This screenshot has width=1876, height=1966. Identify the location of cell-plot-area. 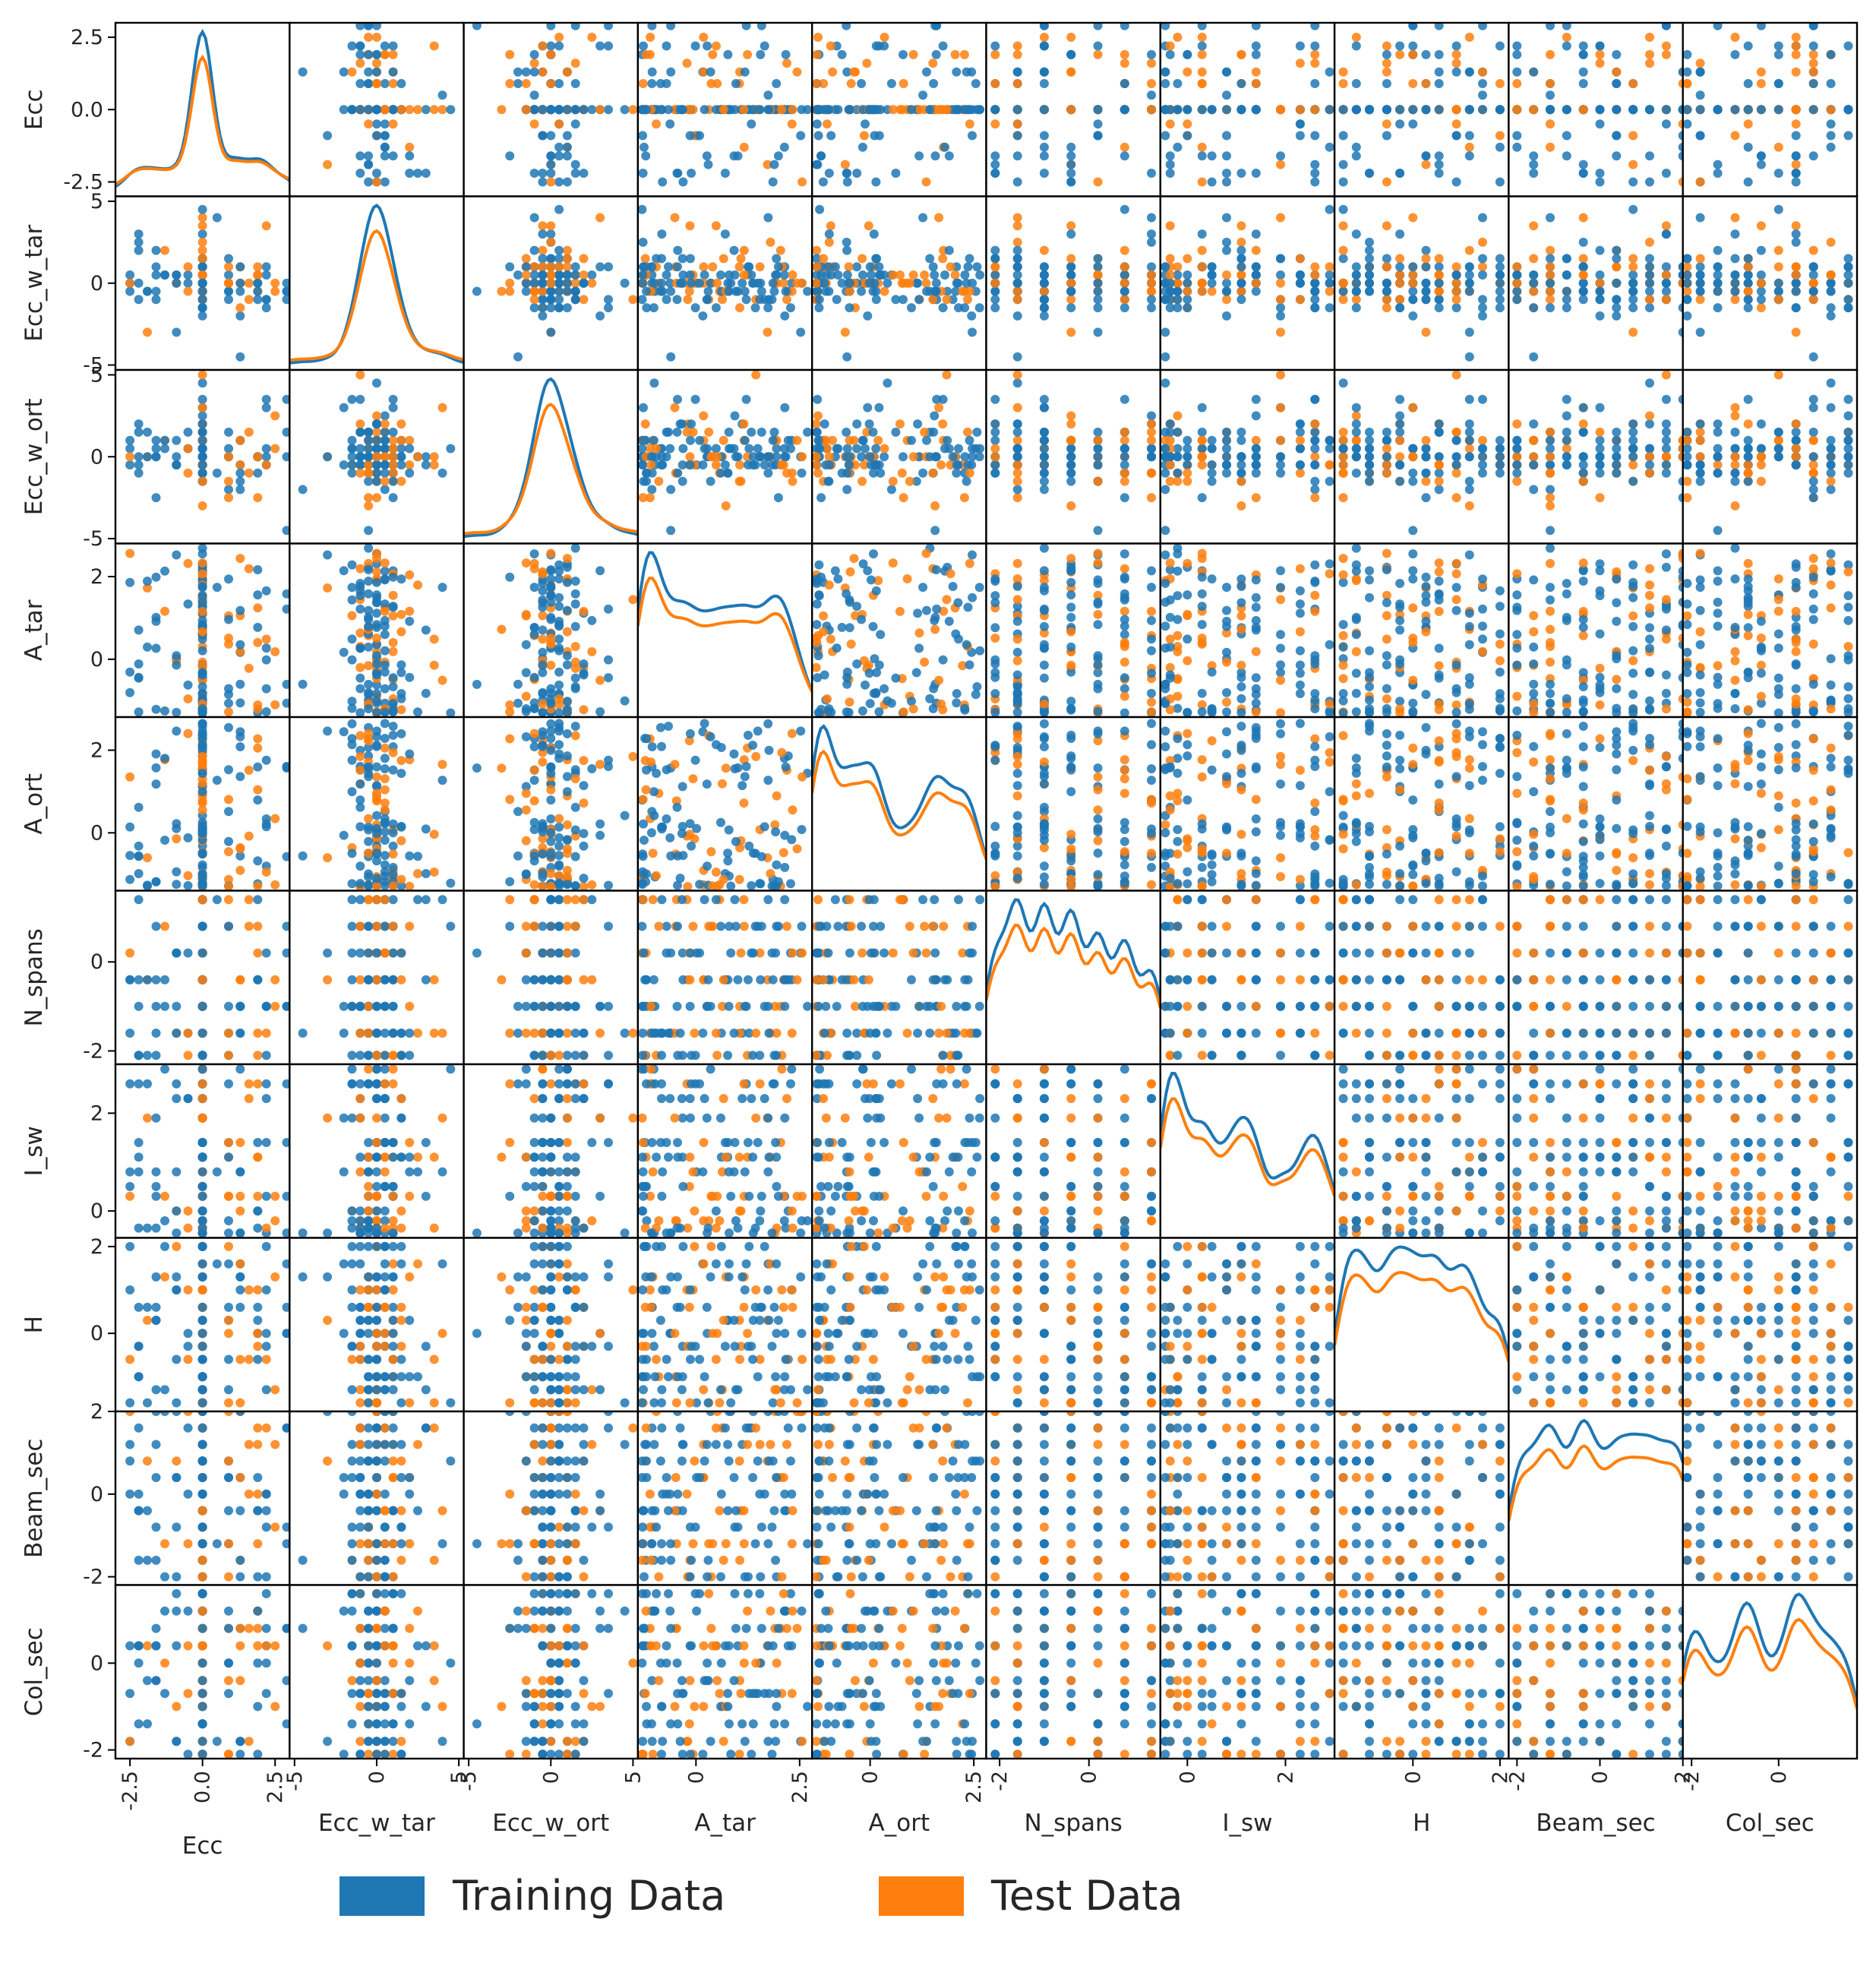
(1421, 453).